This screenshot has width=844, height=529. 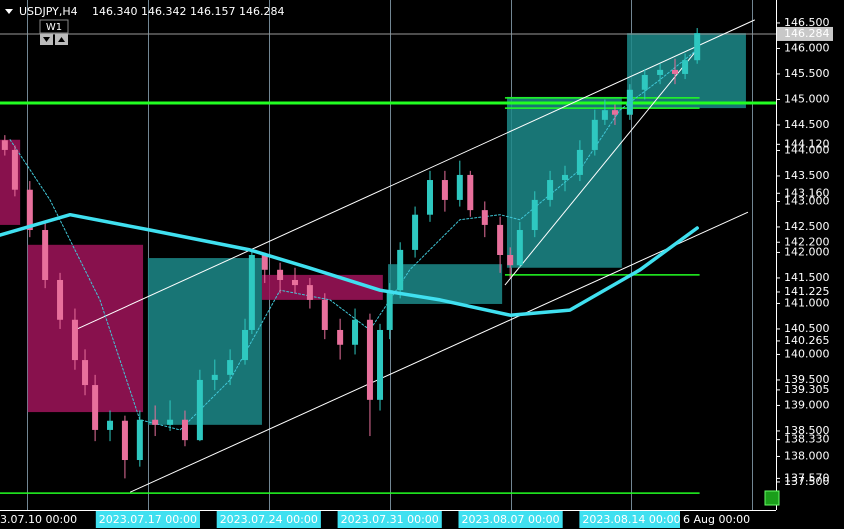 I want to click on timeframe-label: W1, so click(x=54, y=27).